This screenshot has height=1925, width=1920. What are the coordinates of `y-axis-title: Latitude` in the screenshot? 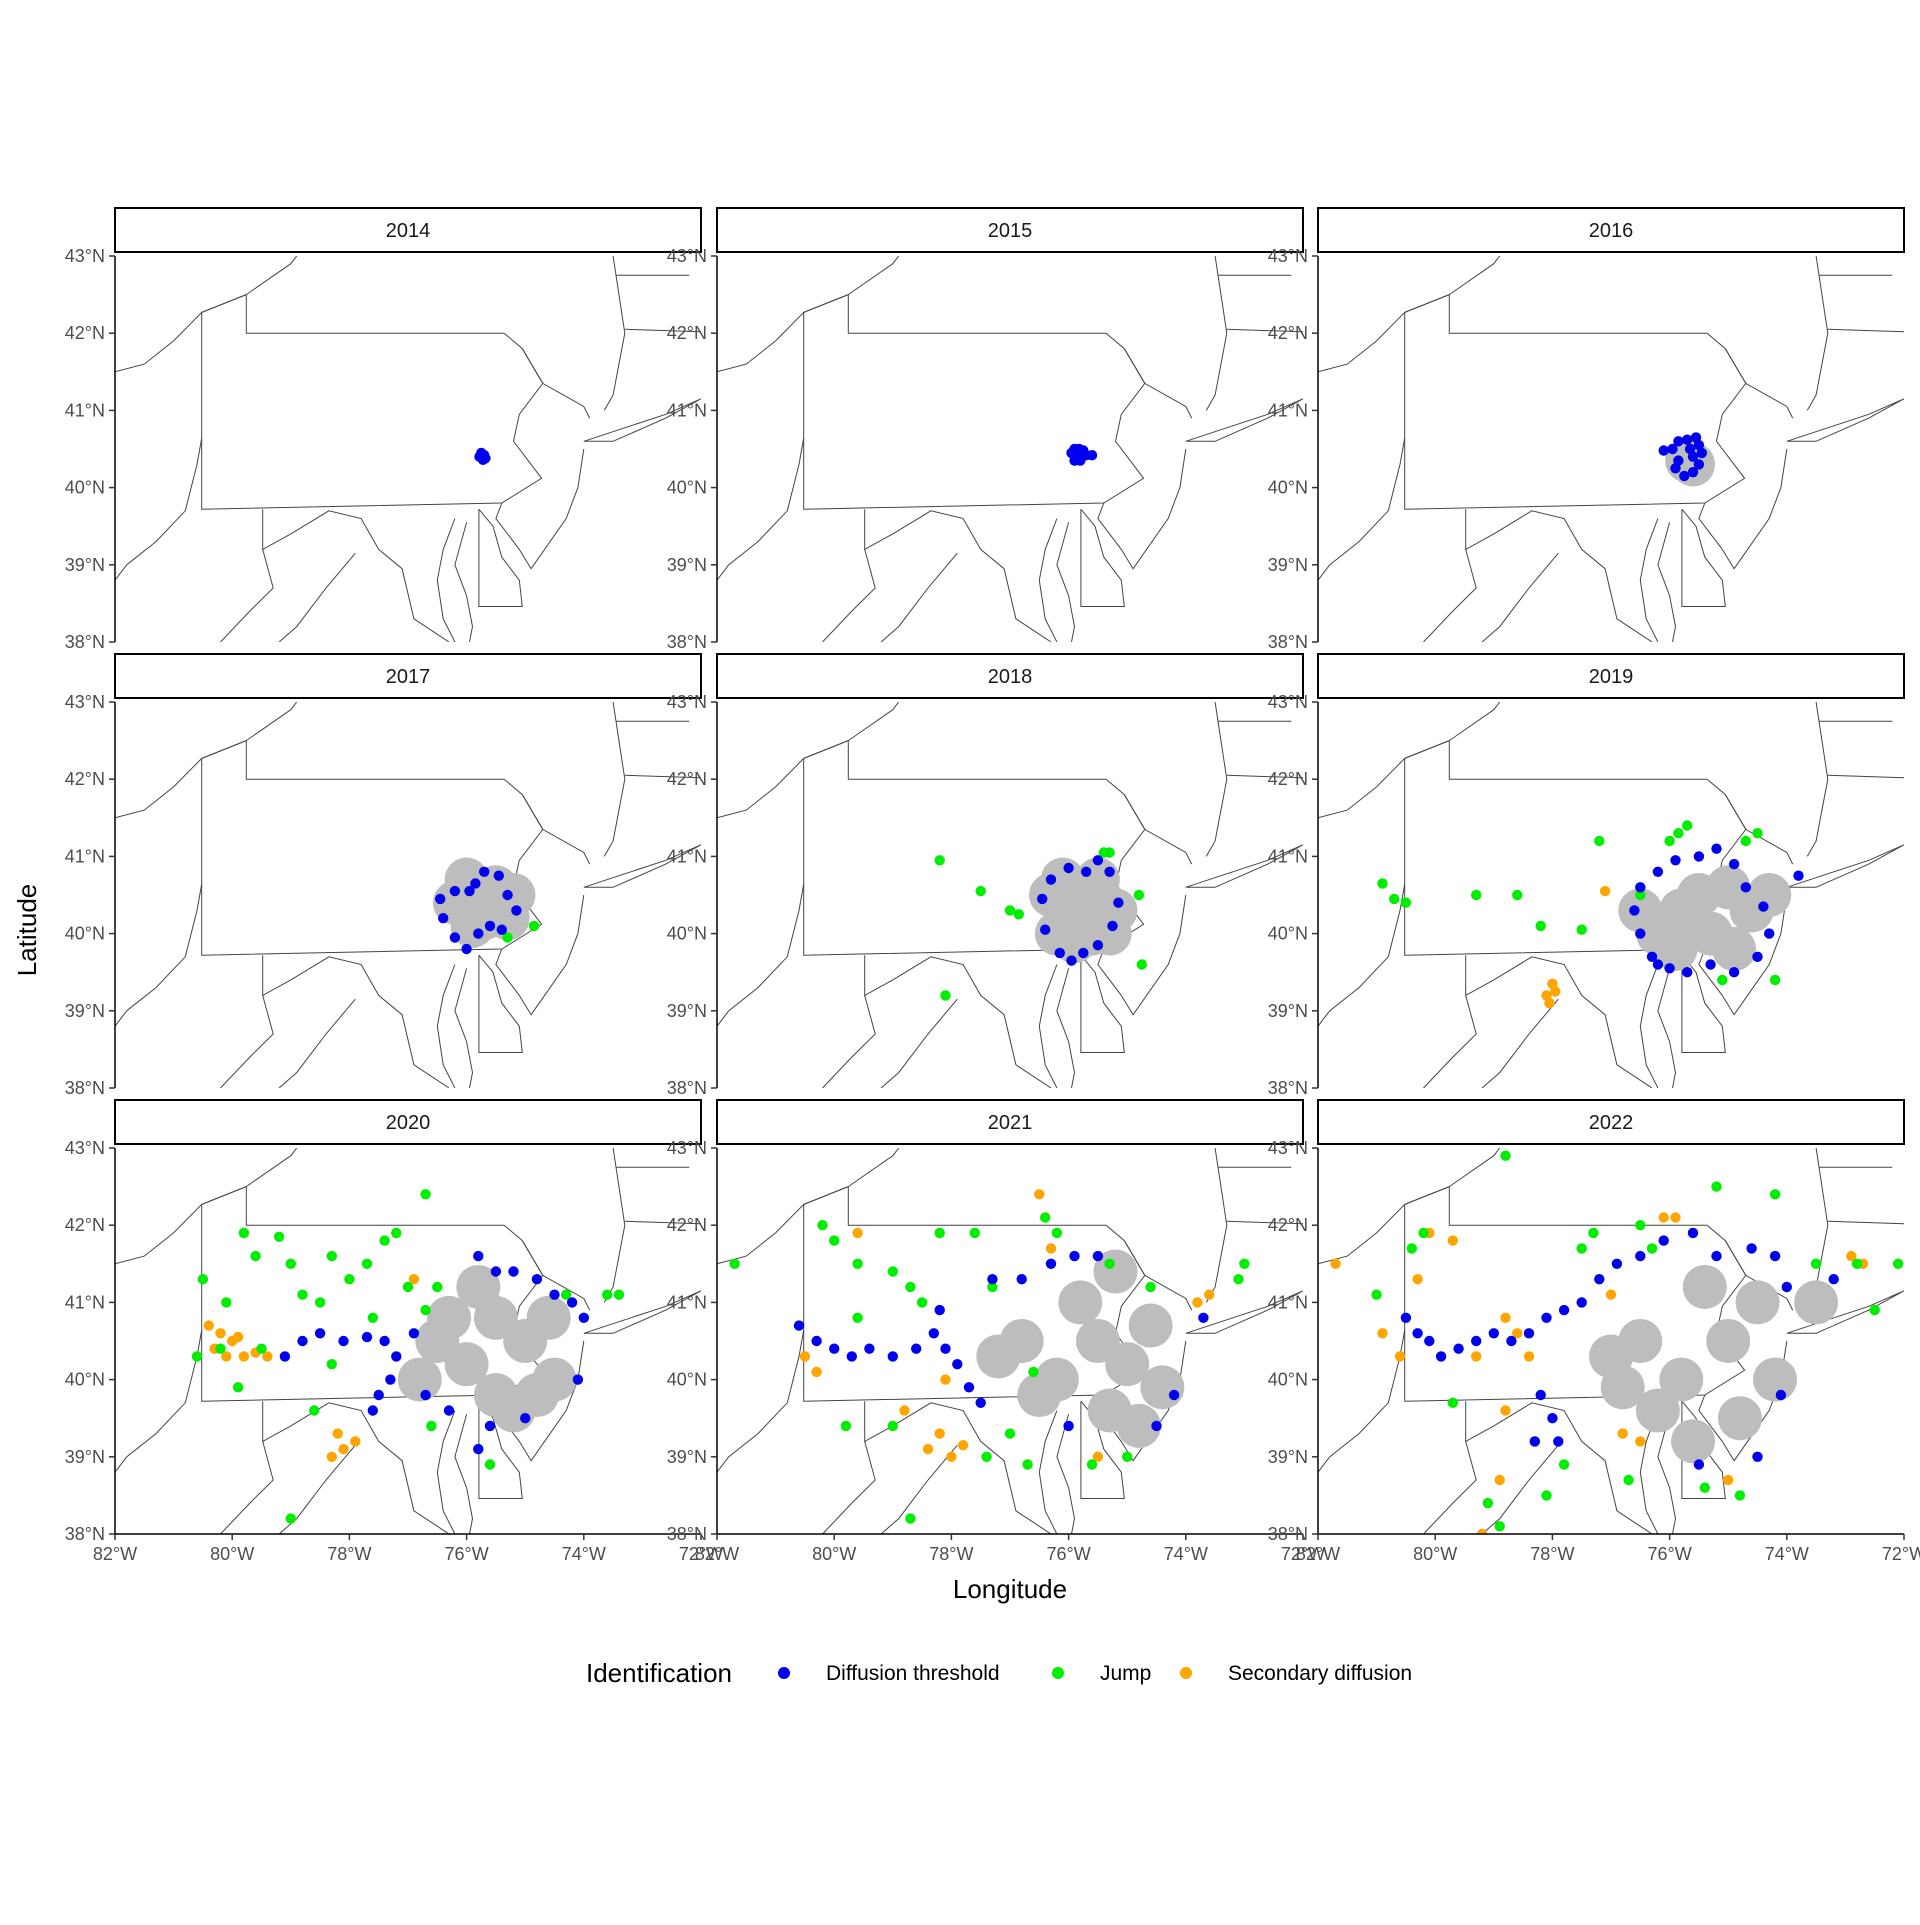 It's located at (27, 930).